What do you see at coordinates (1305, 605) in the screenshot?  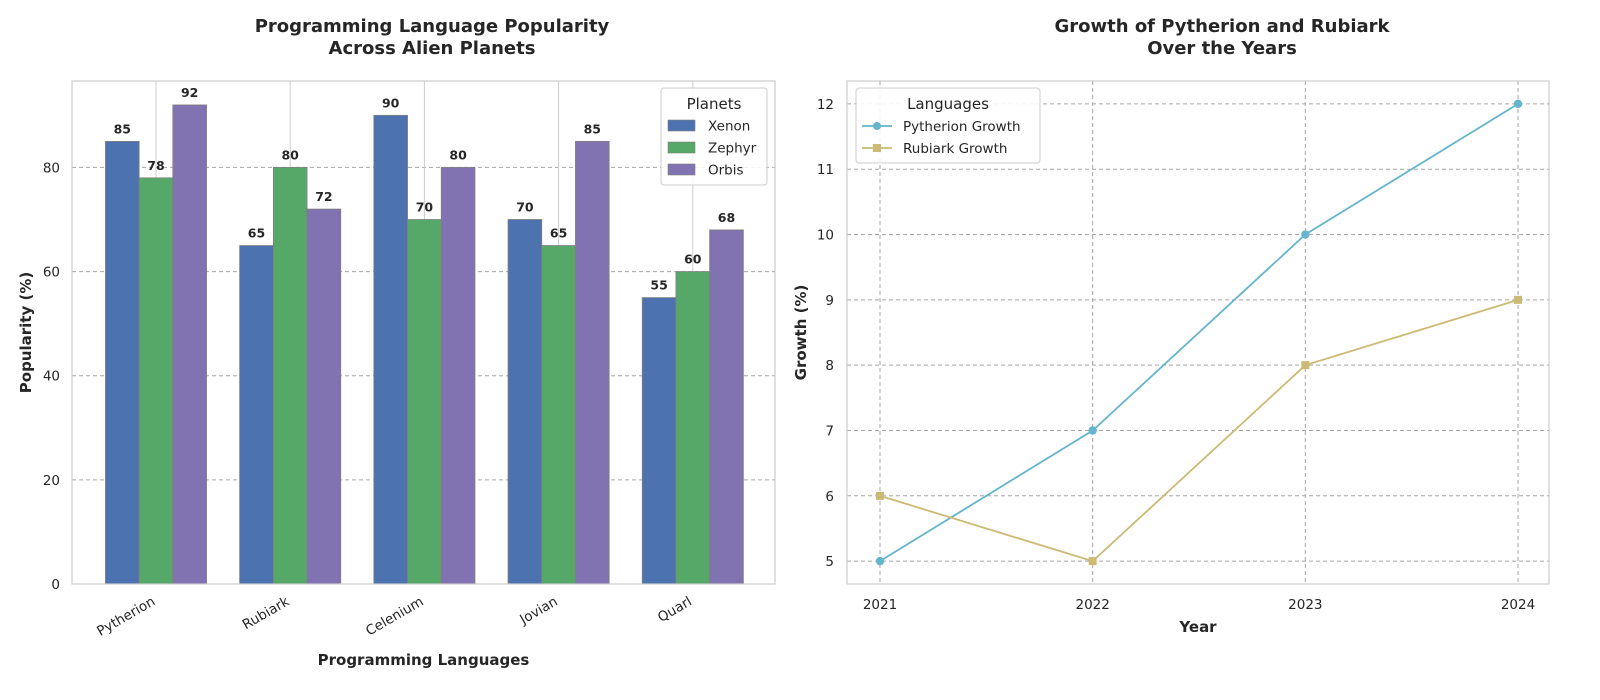 I see `line-x-tick-label: 2023` at bounding box center [1305, 605].